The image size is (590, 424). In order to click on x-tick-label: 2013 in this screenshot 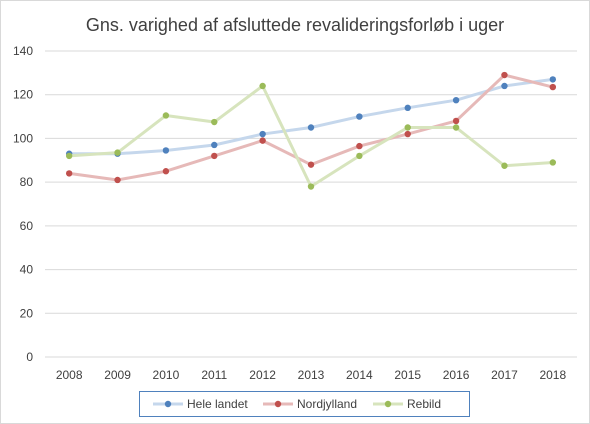, I will do `click(311, 375)`.